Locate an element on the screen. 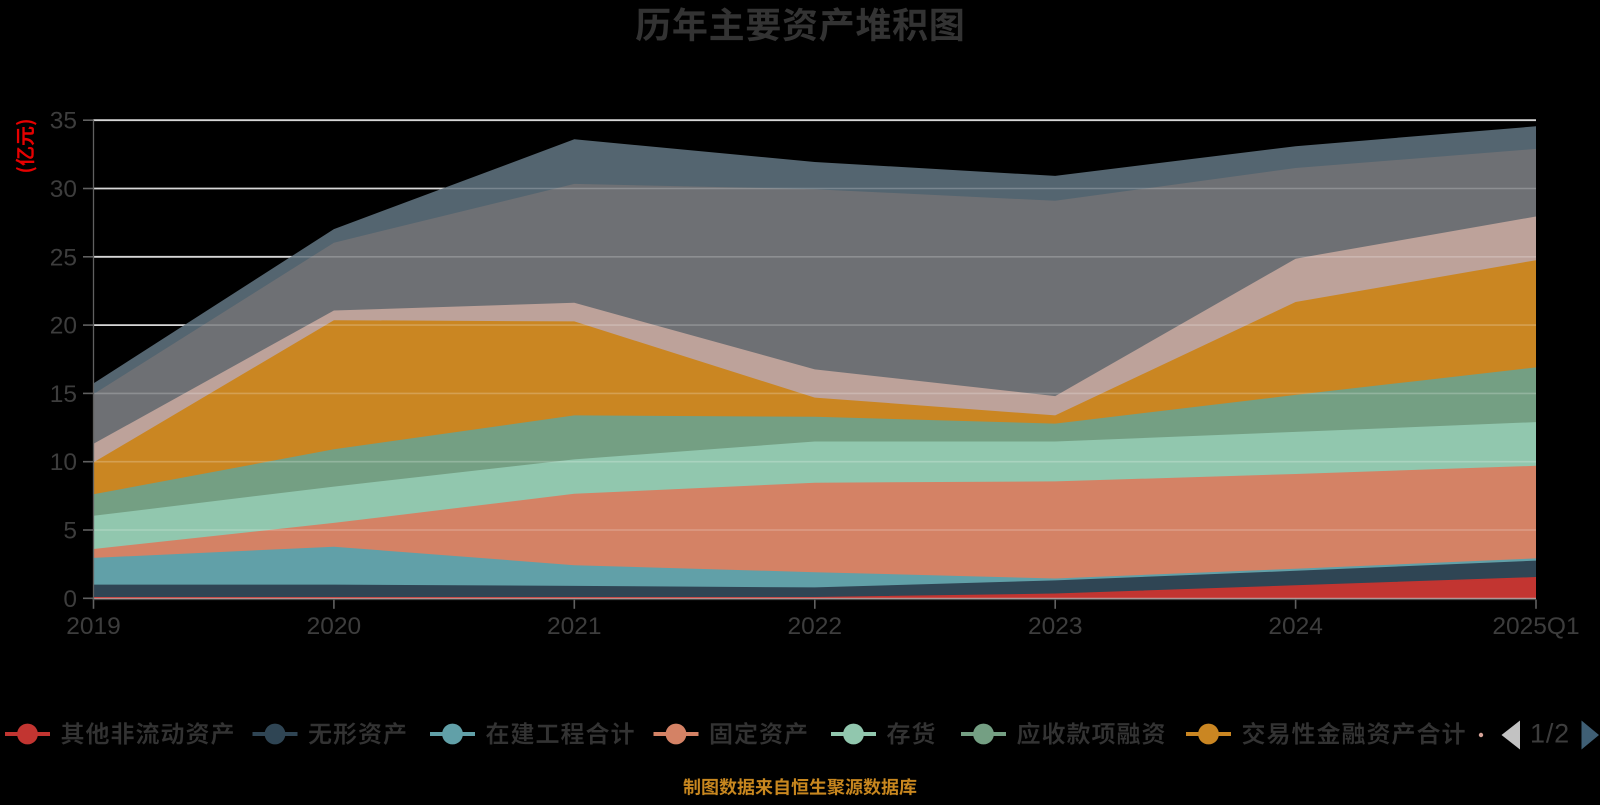  svg-text: 10 is located at coordinates (63, 462).